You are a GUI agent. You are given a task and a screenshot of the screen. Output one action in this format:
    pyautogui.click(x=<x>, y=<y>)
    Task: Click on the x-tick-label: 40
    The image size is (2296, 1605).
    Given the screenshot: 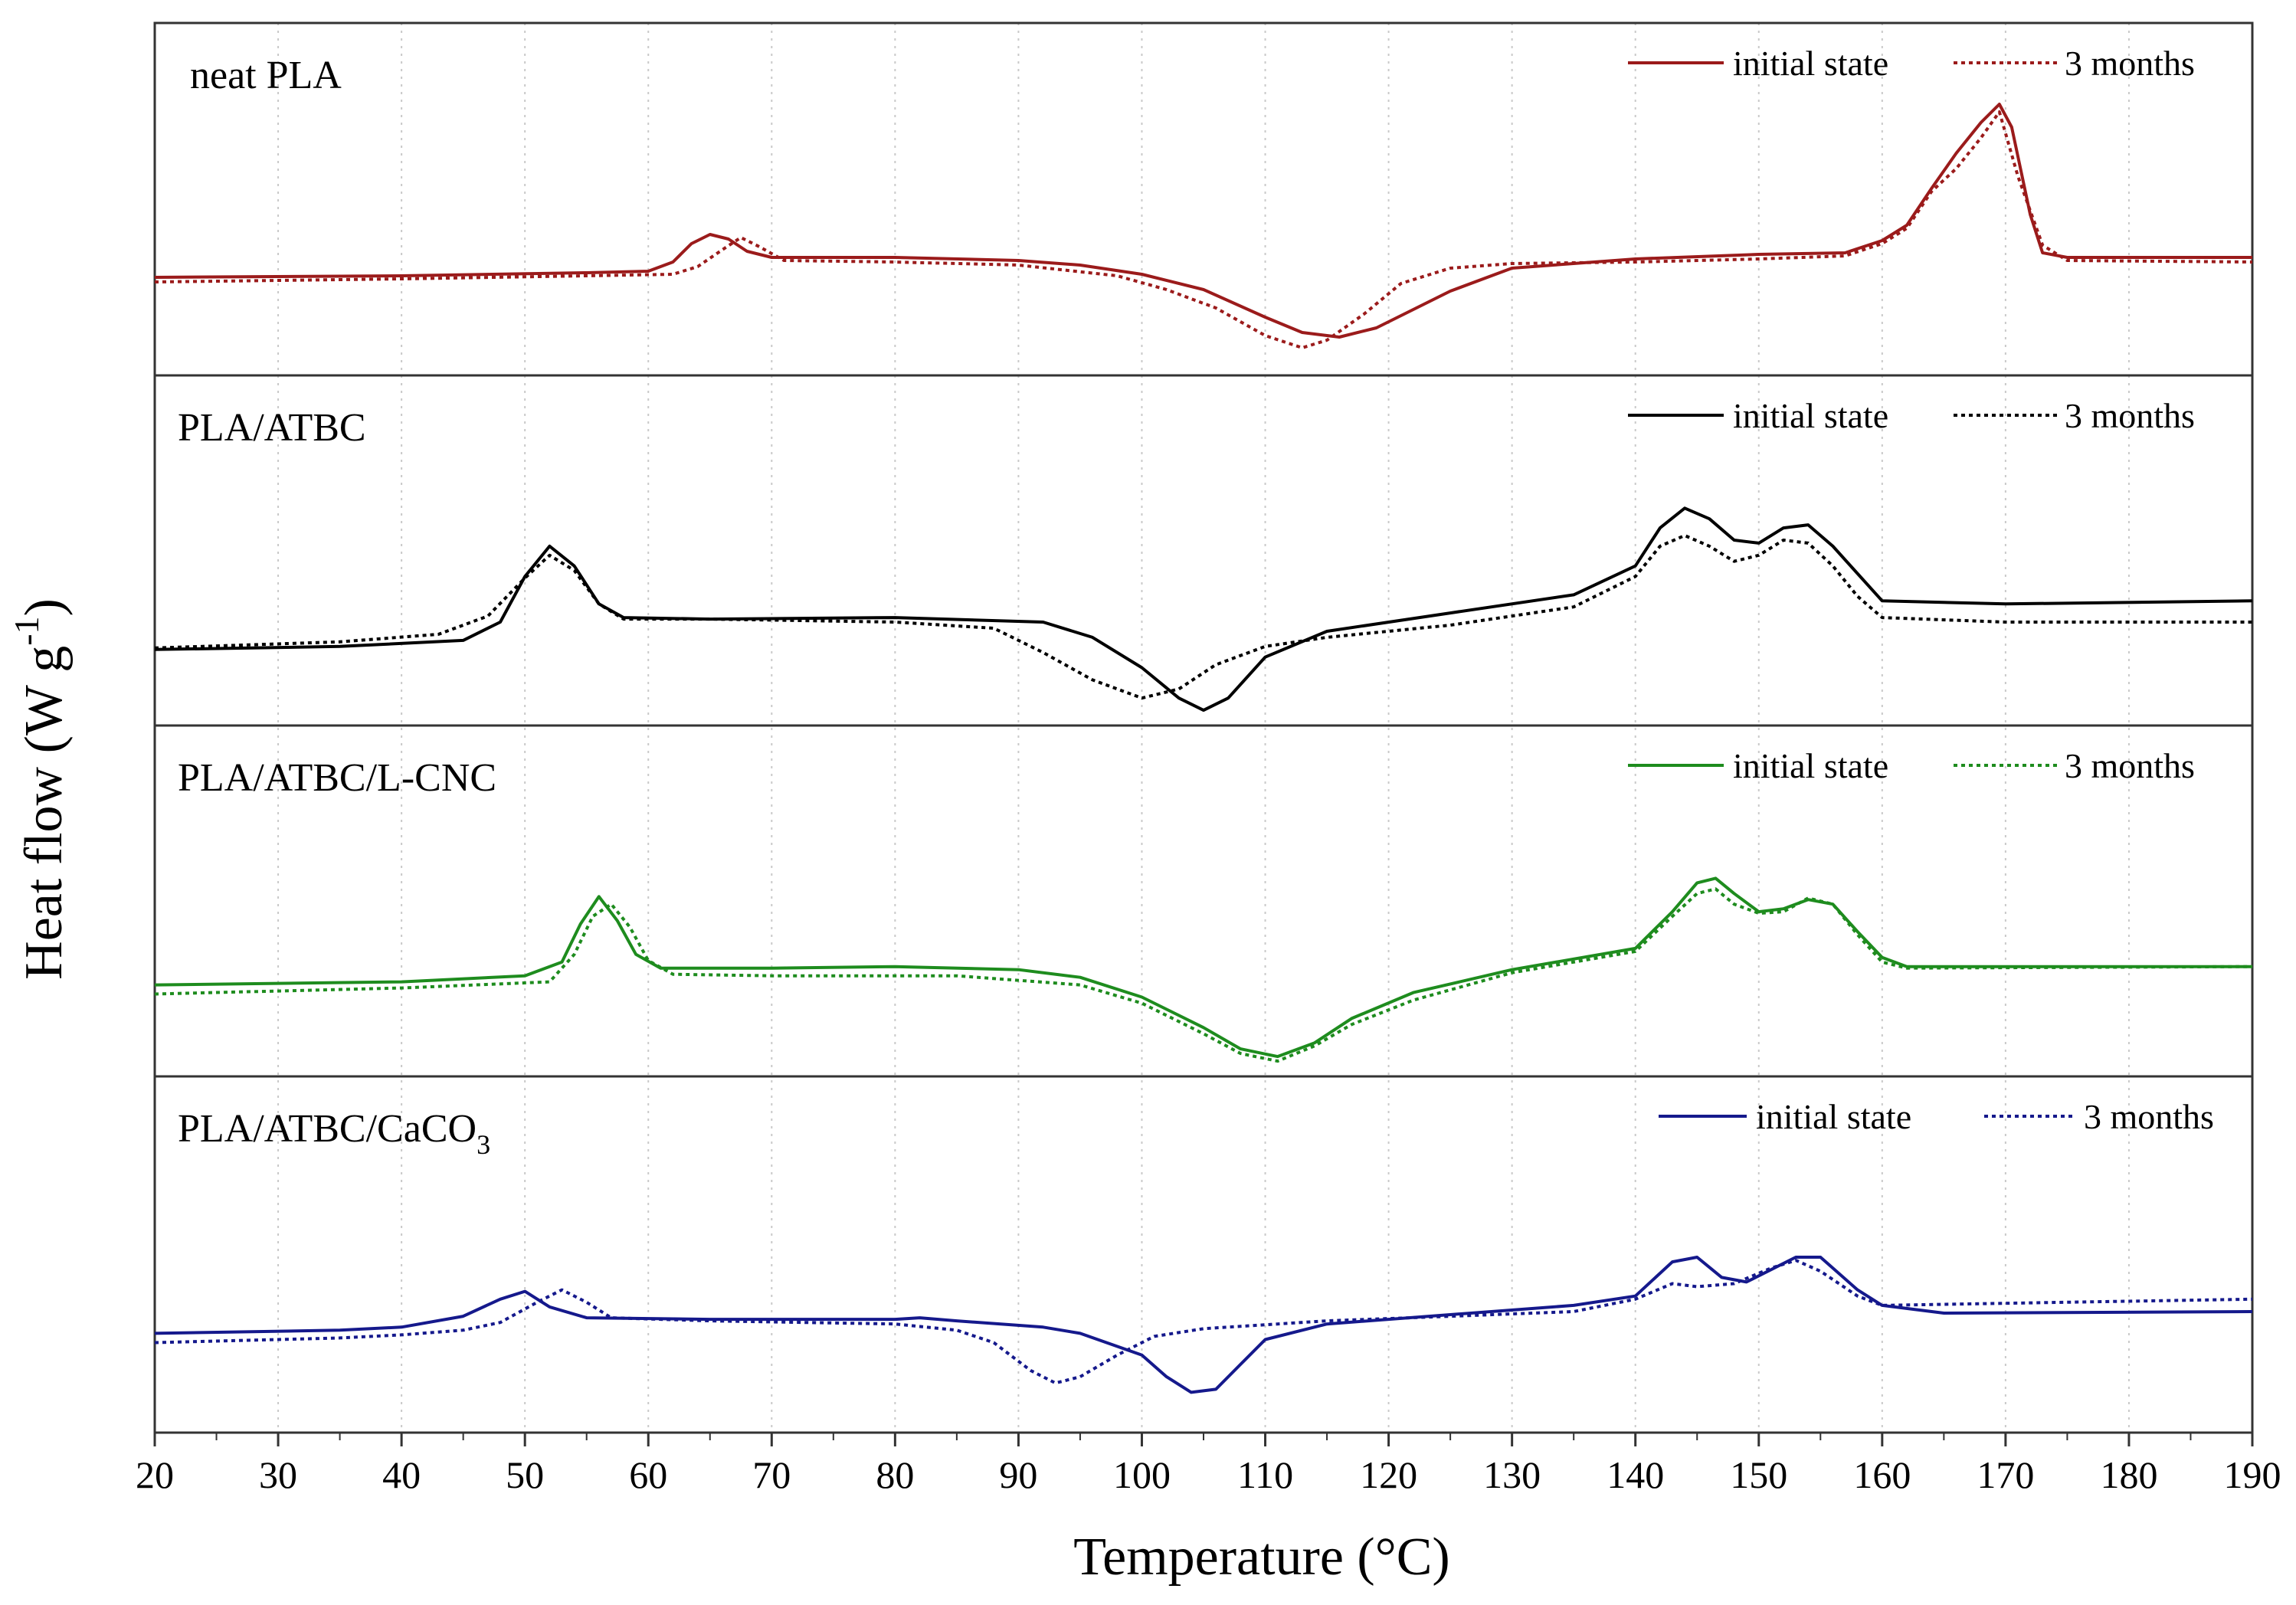 What is the action you would take?
    pyautogui.click(x=401, y=1474)
    